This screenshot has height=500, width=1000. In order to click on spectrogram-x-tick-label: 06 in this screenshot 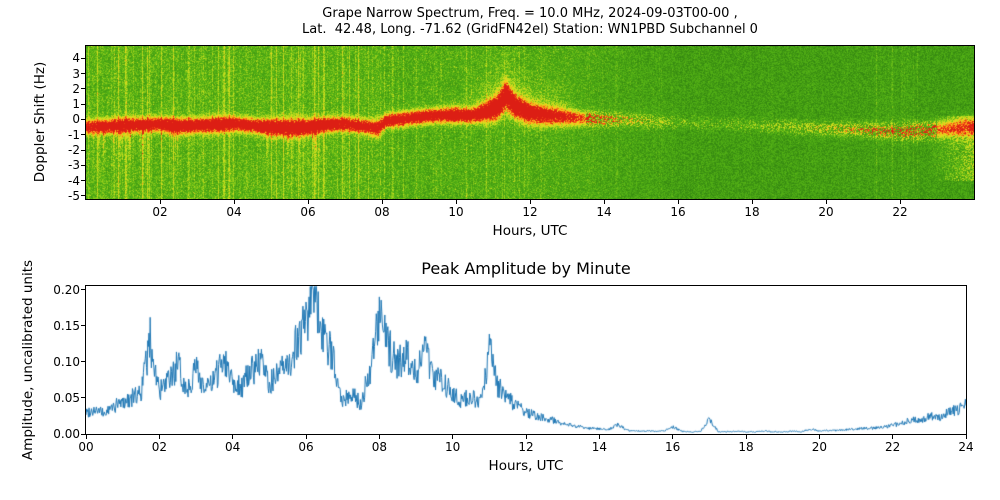, I will do `click(308, 212)`.